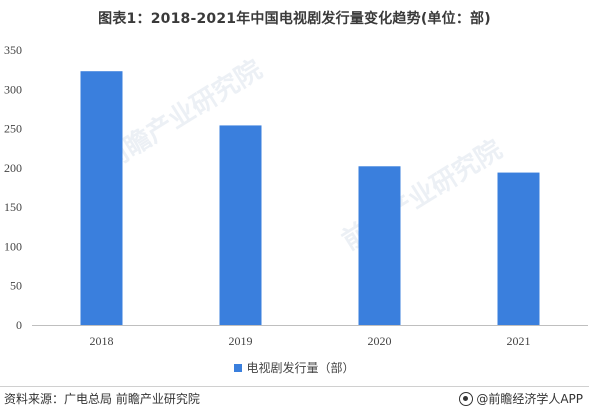 Image resolution: width=589 pixels, height=418 pixels. I want to click on bar-2018, so click(101, 198).